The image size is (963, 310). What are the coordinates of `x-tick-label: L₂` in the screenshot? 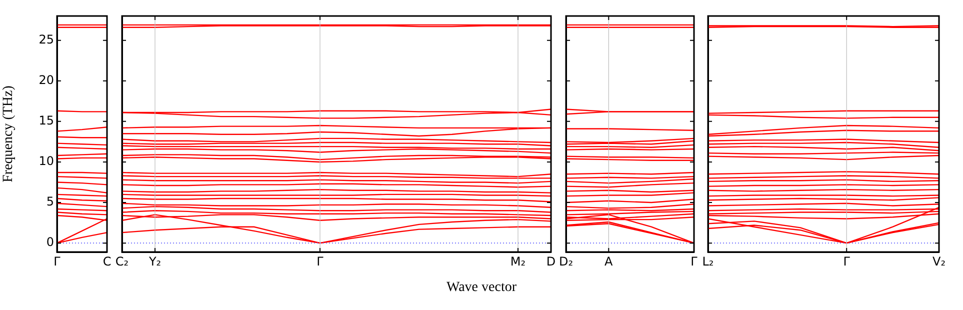 It's located at (708, 261).